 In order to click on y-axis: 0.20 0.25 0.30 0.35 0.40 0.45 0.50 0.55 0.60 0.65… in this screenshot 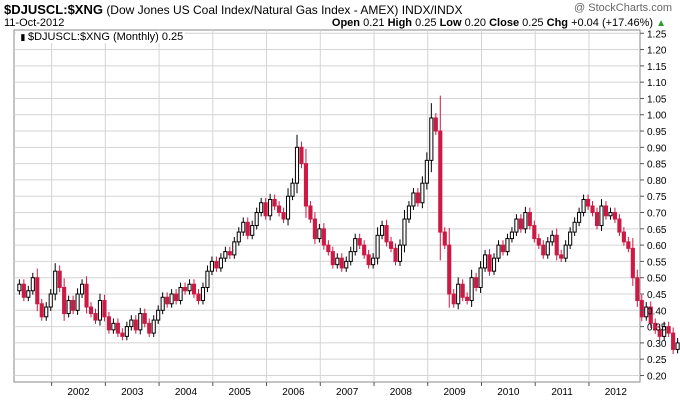, I will do `click(653, 205)`.